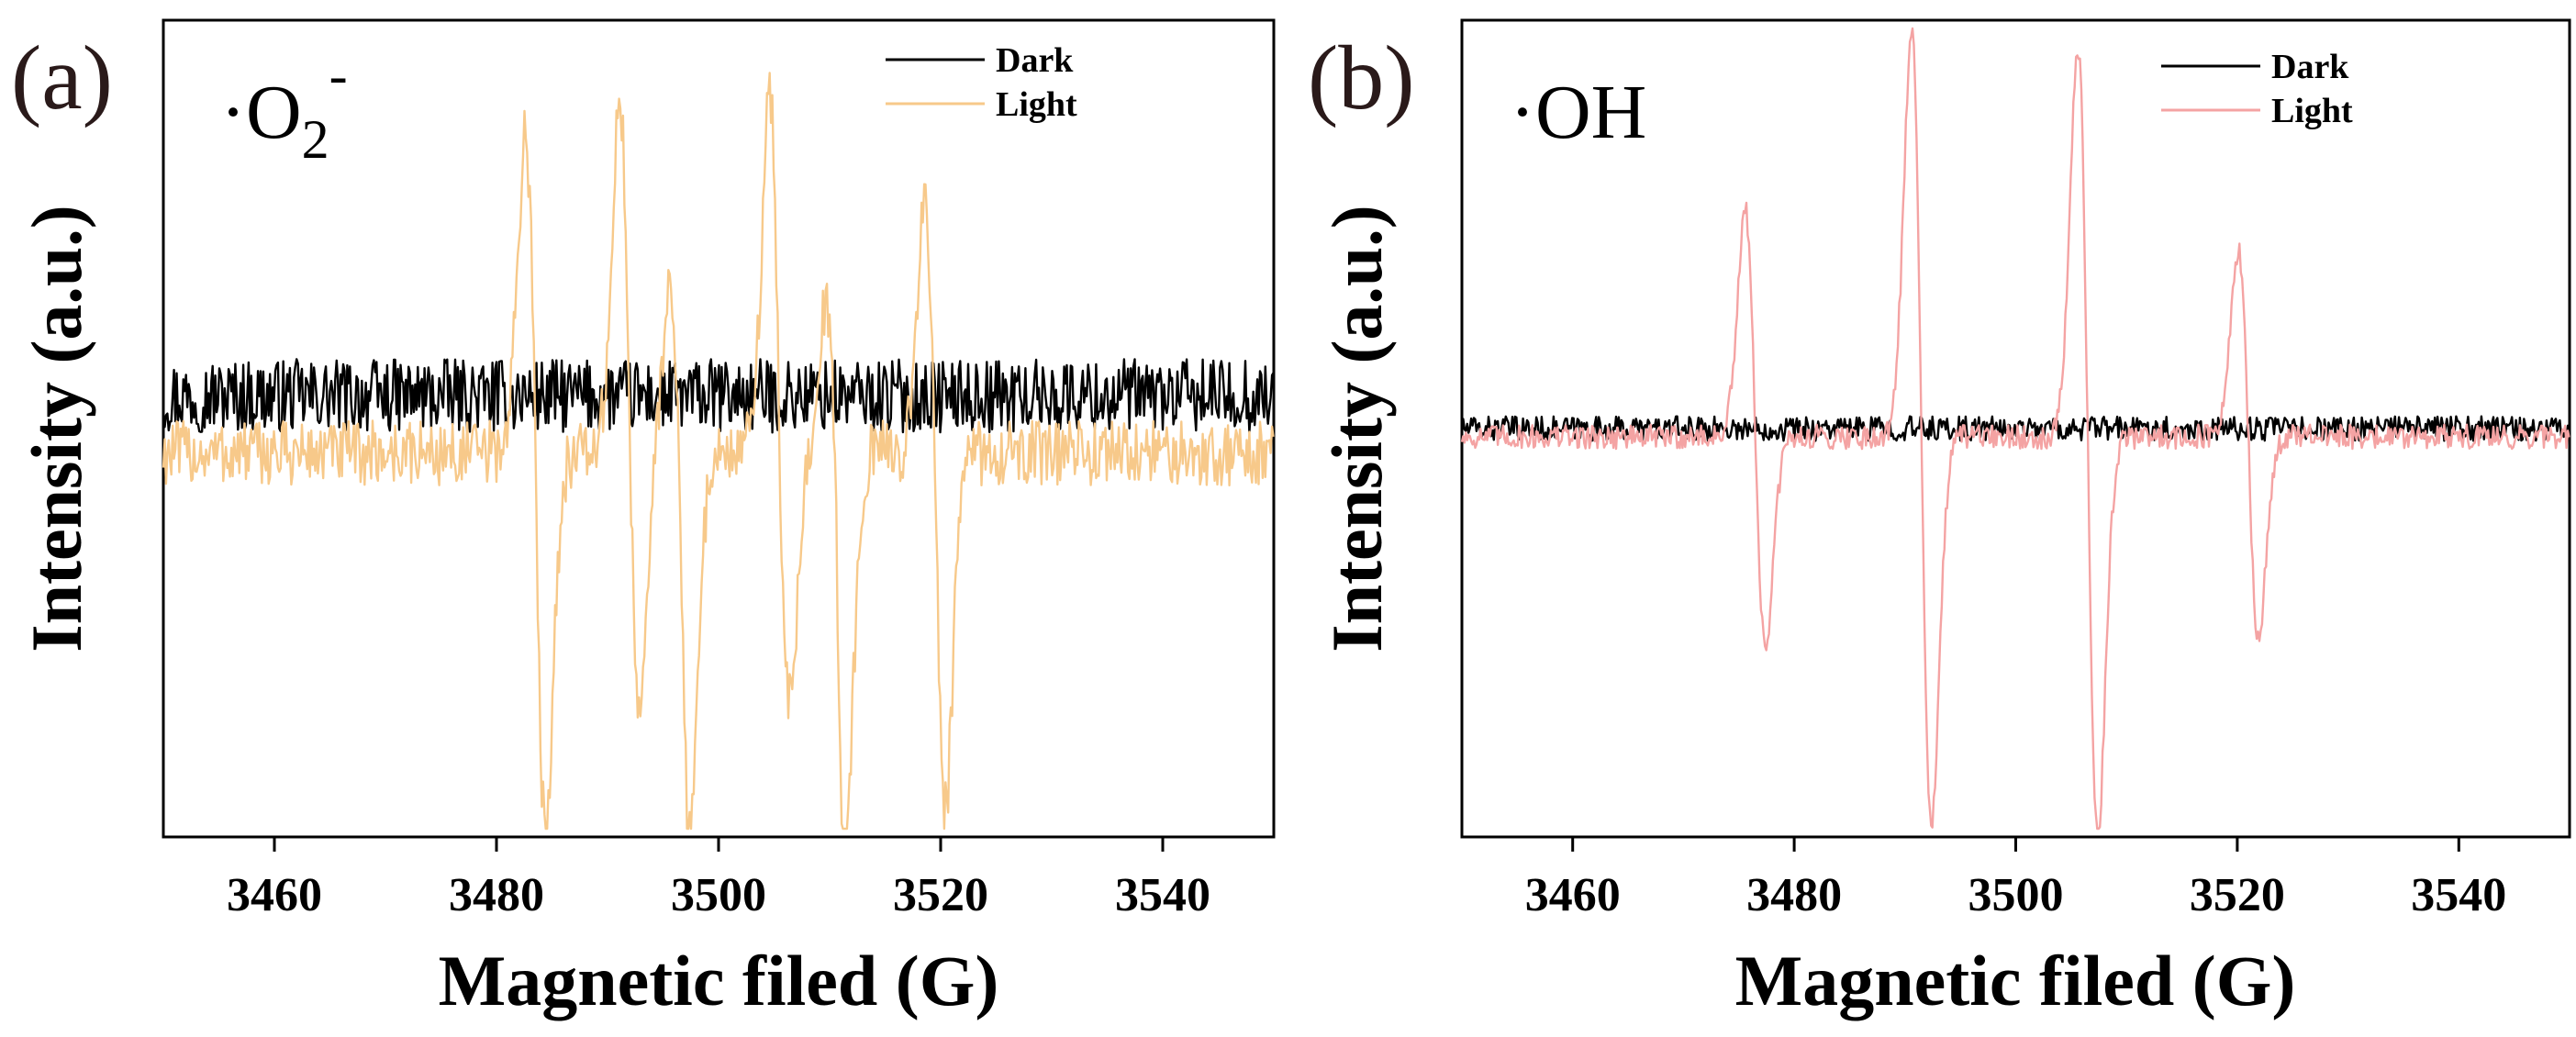 This screenshot has width=2576, height=1037. Describe the element at coordinates (261, 112) in the screenshot. I see `panel-a-species-prefix: ·O` at that location.